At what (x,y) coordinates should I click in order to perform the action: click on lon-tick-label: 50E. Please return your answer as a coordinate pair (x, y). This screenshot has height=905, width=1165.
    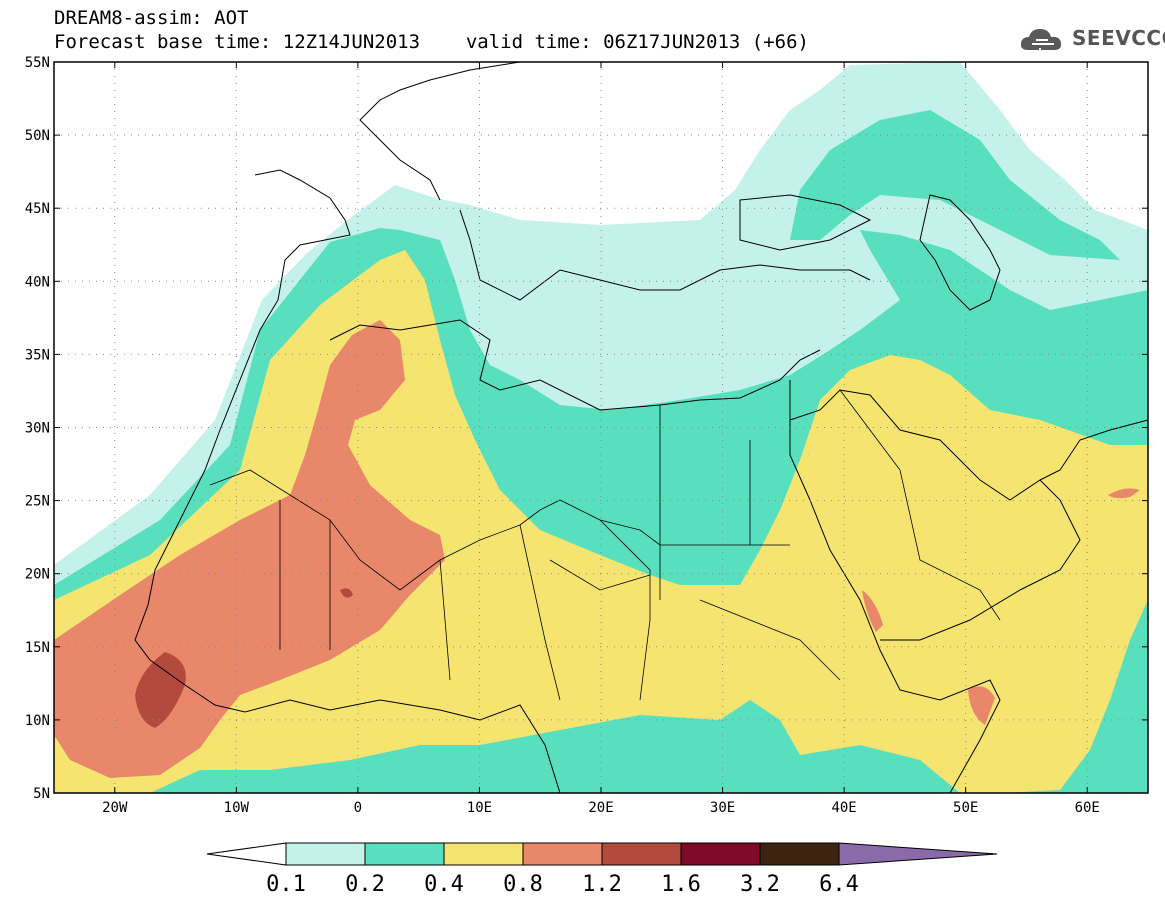
    Looking at the image, I should click on (965, 808).